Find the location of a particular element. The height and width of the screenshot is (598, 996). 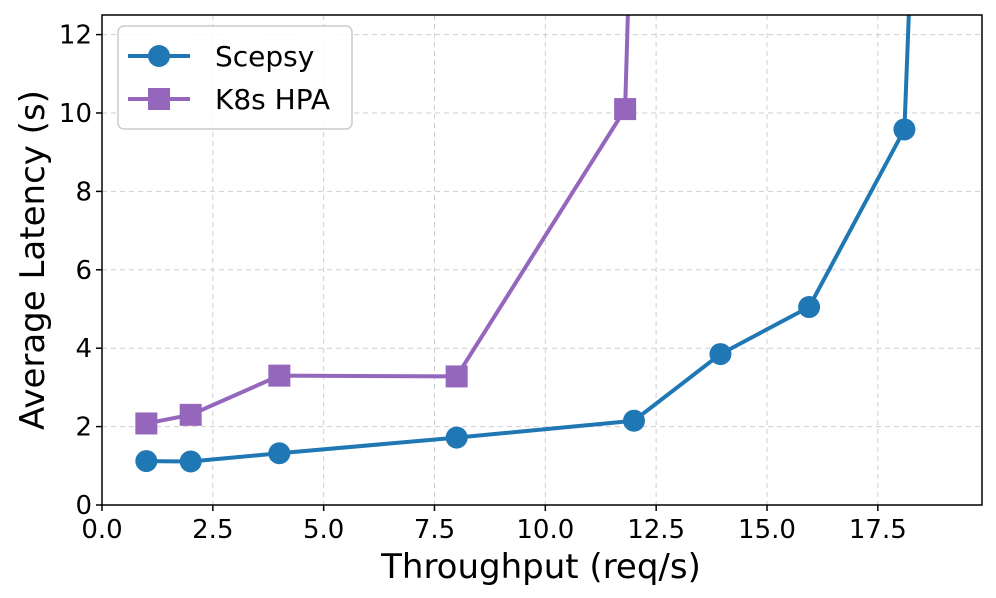

y-tick-label: 2 is located at coordinates (83, 428).